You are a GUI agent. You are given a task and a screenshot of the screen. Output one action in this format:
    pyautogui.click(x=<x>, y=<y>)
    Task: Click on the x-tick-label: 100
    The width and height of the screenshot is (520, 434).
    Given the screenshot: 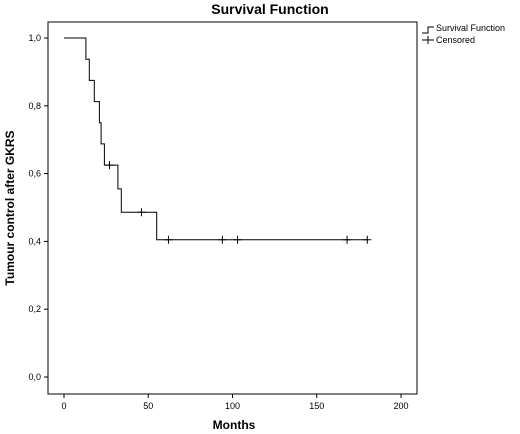 What is the action you would take?
    pyautogui.click(x=232, y=406)
    